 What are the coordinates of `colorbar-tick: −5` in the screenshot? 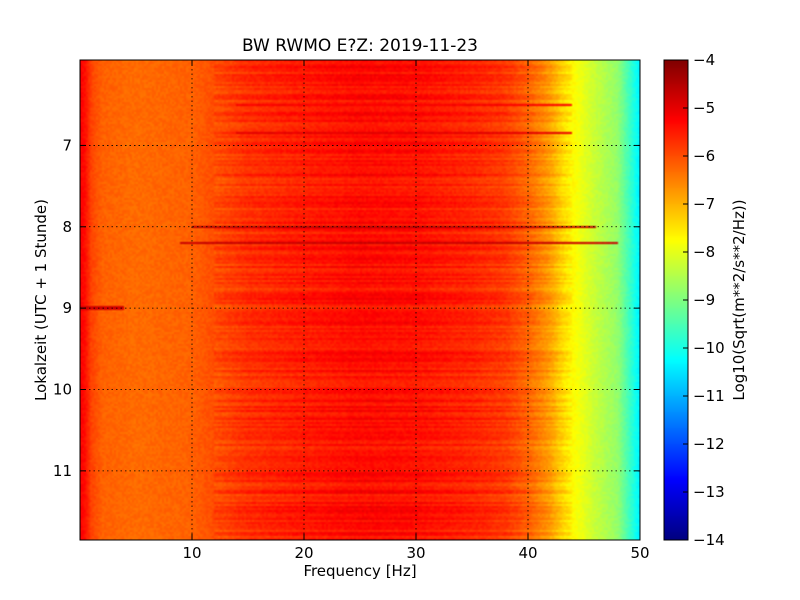 It's located at (699, 108).